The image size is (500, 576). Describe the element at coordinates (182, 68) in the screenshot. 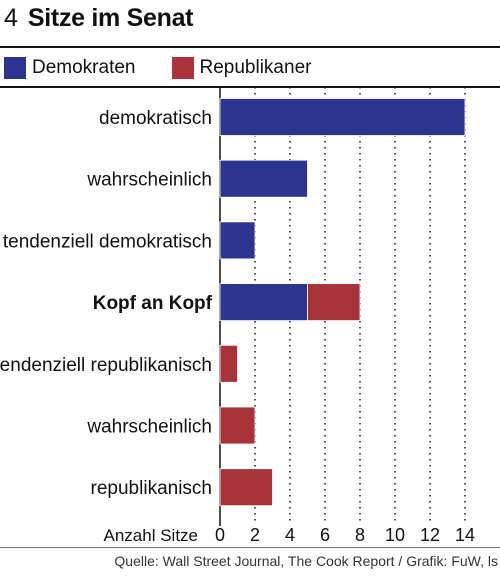

I see `legend-swatch-republikaner` at that location.